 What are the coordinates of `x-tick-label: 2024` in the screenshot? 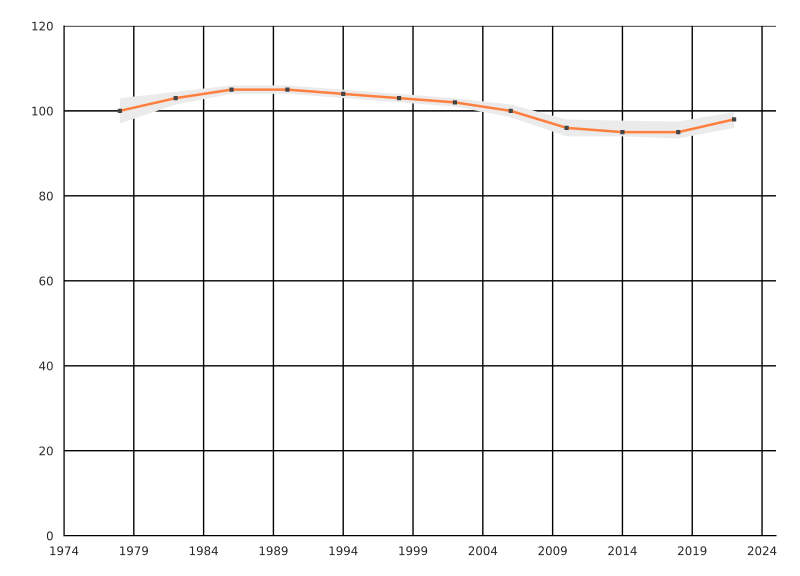 It's located at (762, 551).